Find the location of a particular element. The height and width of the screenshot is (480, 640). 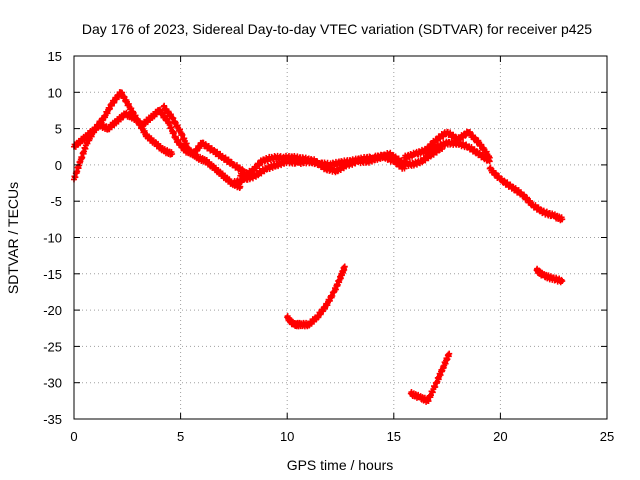

y-tick-label: -30 is located at coordinates (52, 383).